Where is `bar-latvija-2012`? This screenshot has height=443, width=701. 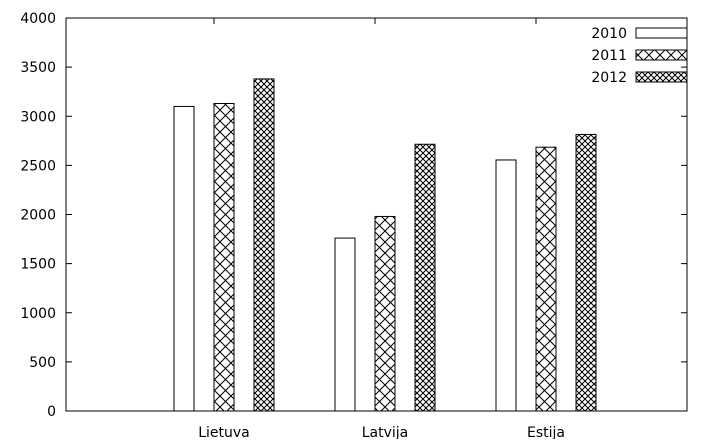
bar-latvija-2012 is located at coordinates (425, 277).